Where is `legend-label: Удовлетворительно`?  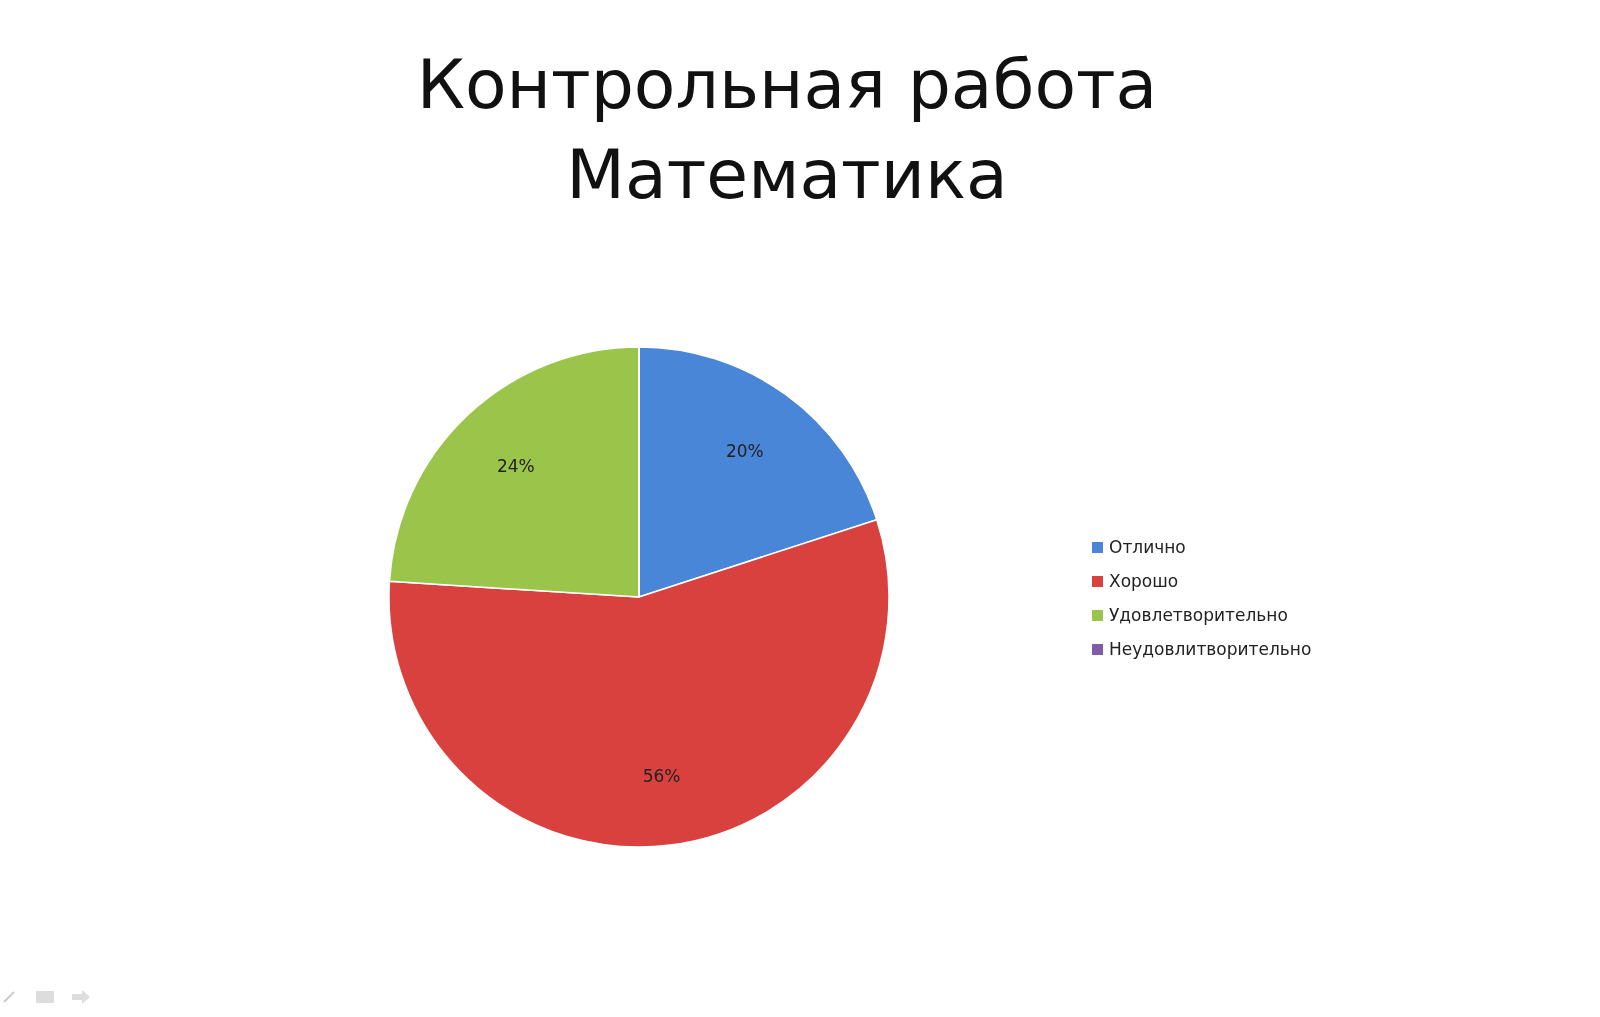 legend-label: Удовлетворительно is located at coordinates (1198, 615).